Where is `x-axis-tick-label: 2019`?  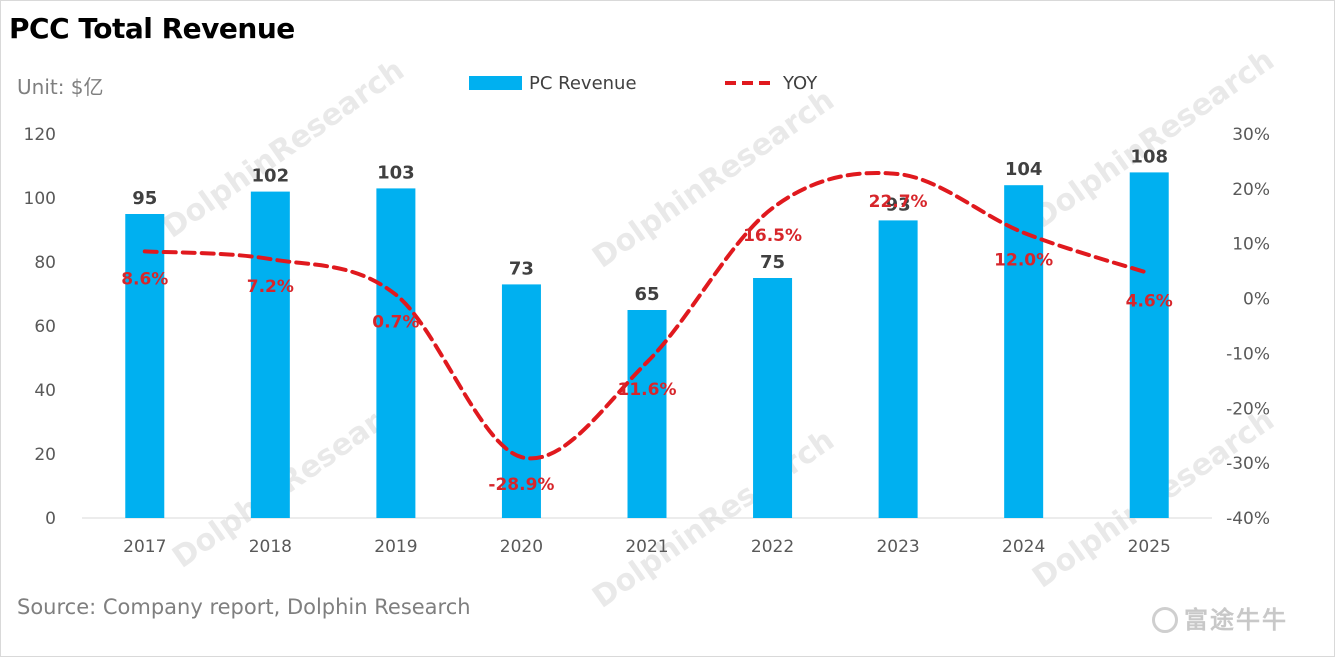 x-axis-tick-label: 2019 is located at coordinates (395, 547).